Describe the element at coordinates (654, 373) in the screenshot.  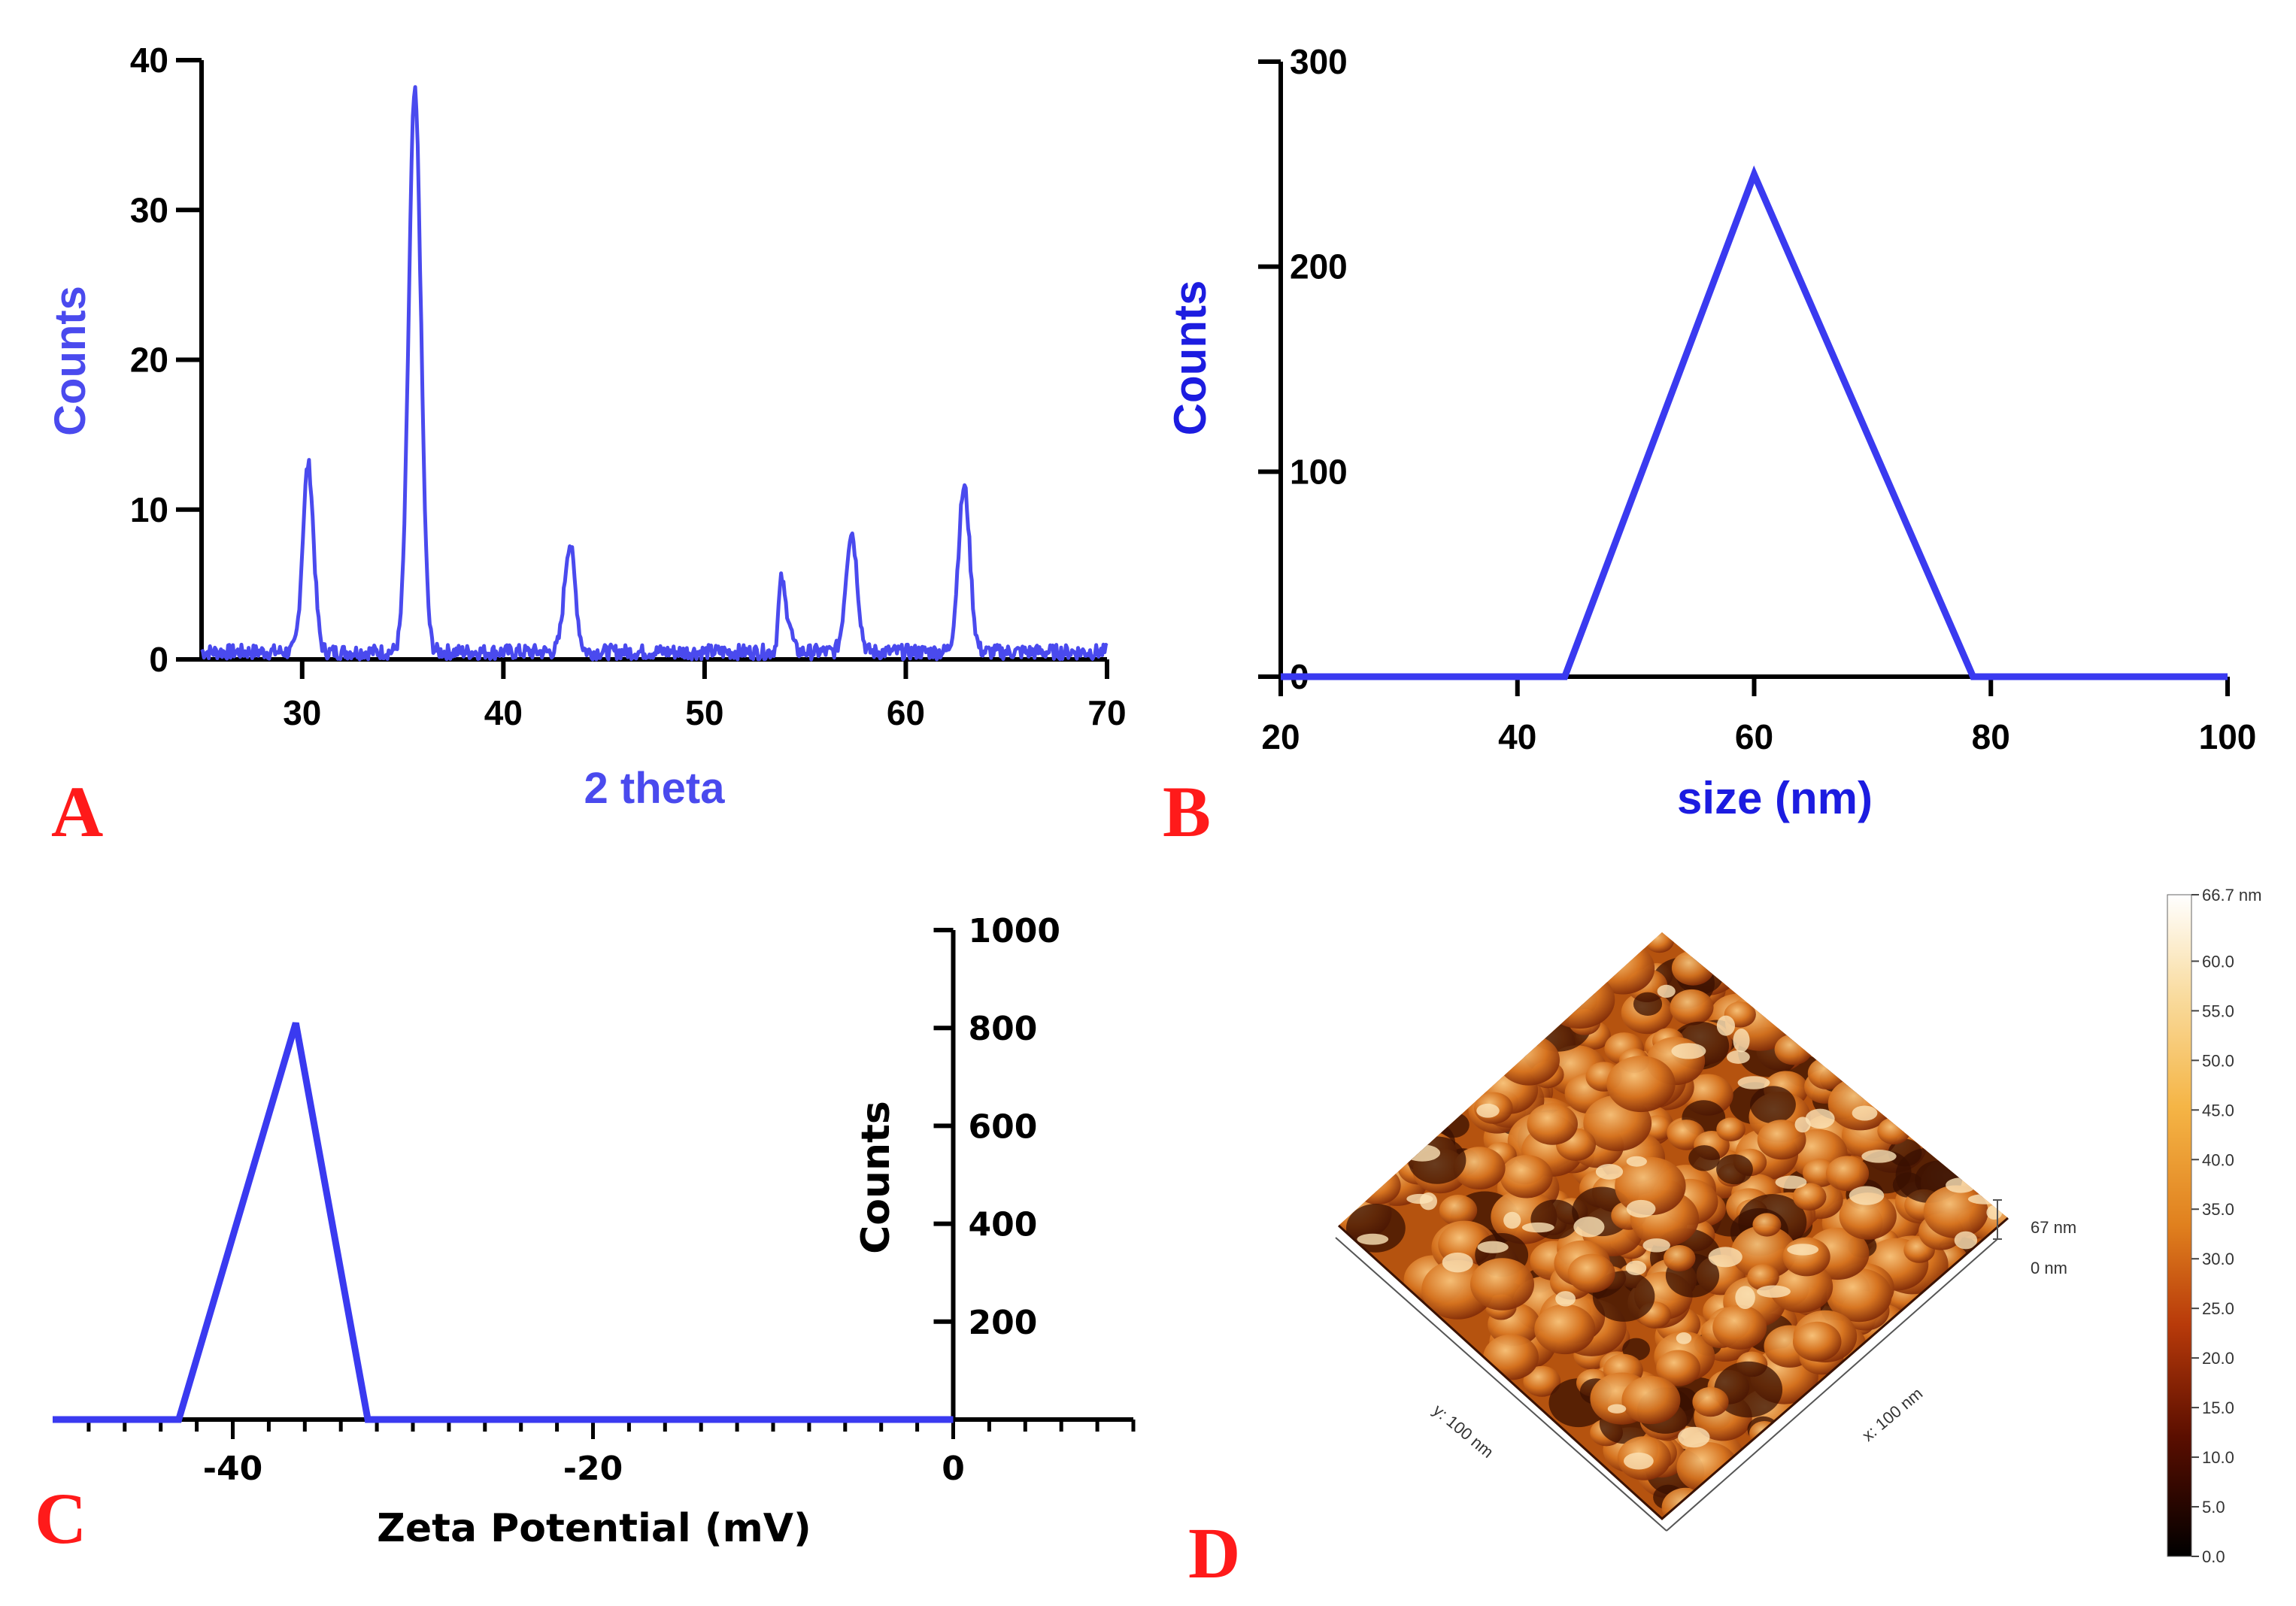
I see `panel-a-series-line` at that location.